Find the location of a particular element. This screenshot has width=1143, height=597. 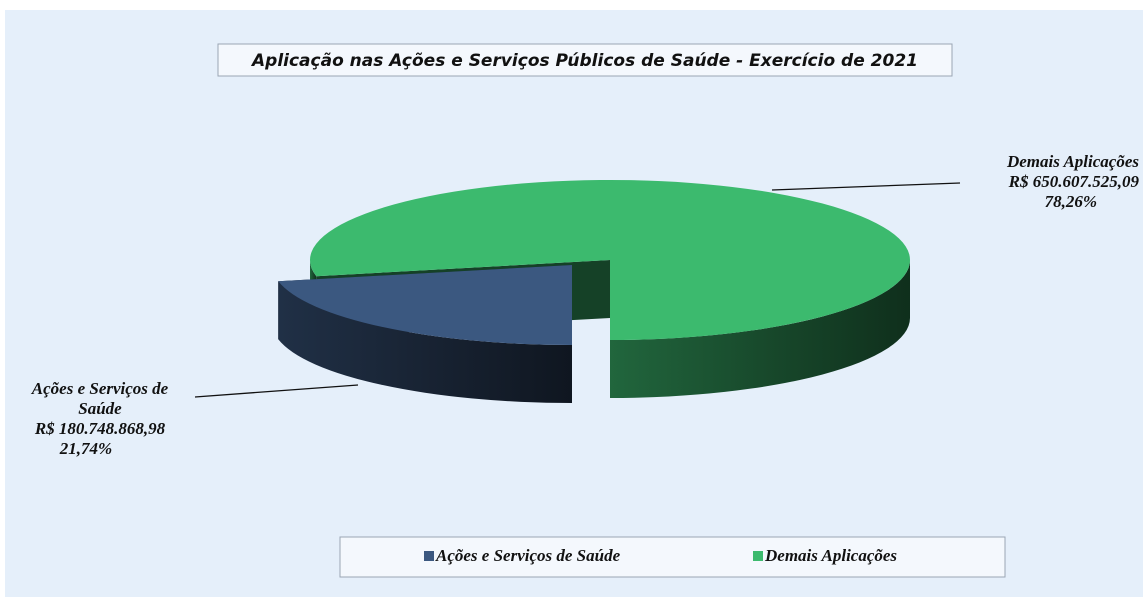

data-label-amount: R$ 650.607.525,09 is located at coordinates (1074, 181).